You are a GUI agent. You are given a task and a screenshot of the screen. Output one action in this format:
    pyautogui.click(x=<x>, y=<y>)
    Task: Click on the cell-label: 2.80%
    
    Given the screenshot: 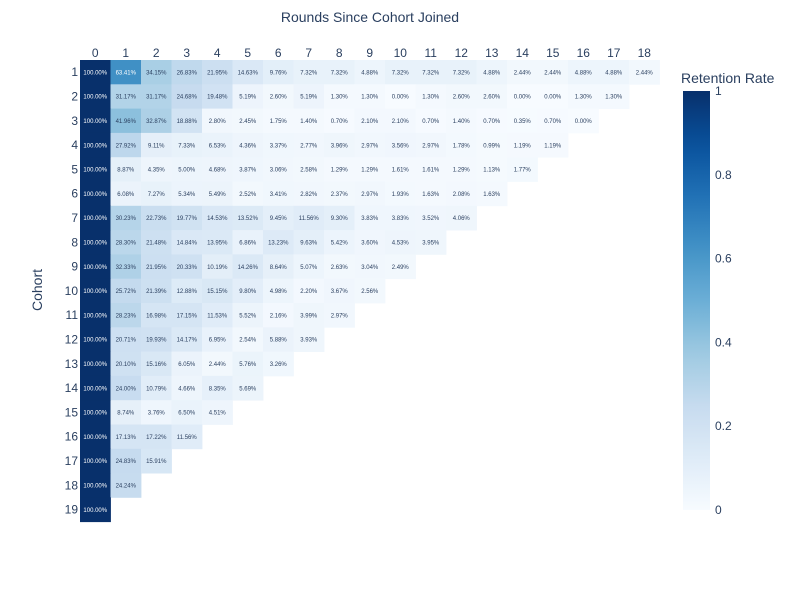 What is the action you would take?
    pyautogui.click(x=218, y=122)
    